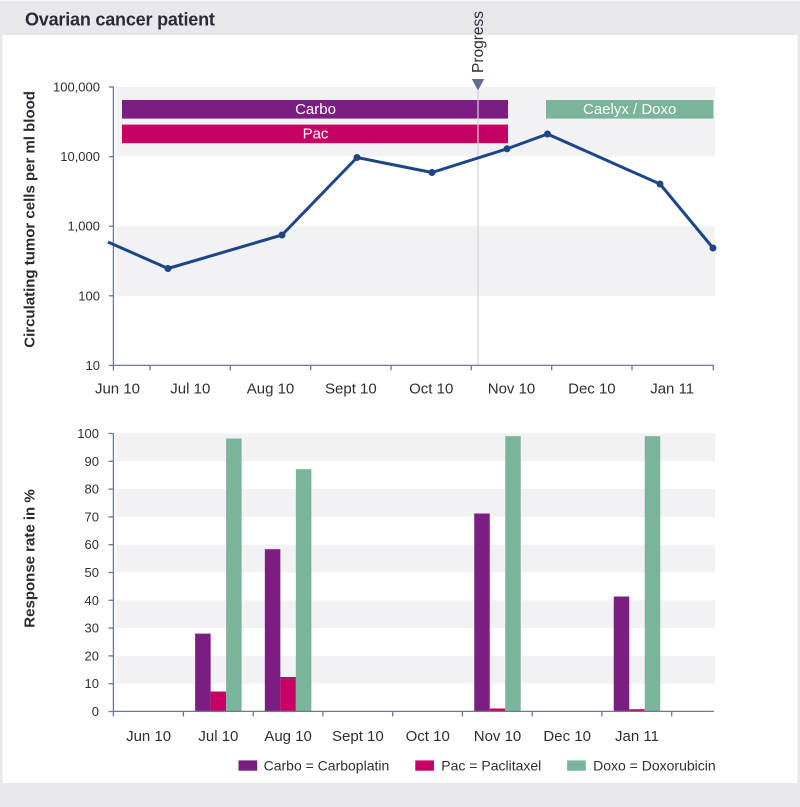 The image size is (800, 807). Describe the element at coordinates (92, 600) in the screenshot. I see `svg-text: 40` at that location.